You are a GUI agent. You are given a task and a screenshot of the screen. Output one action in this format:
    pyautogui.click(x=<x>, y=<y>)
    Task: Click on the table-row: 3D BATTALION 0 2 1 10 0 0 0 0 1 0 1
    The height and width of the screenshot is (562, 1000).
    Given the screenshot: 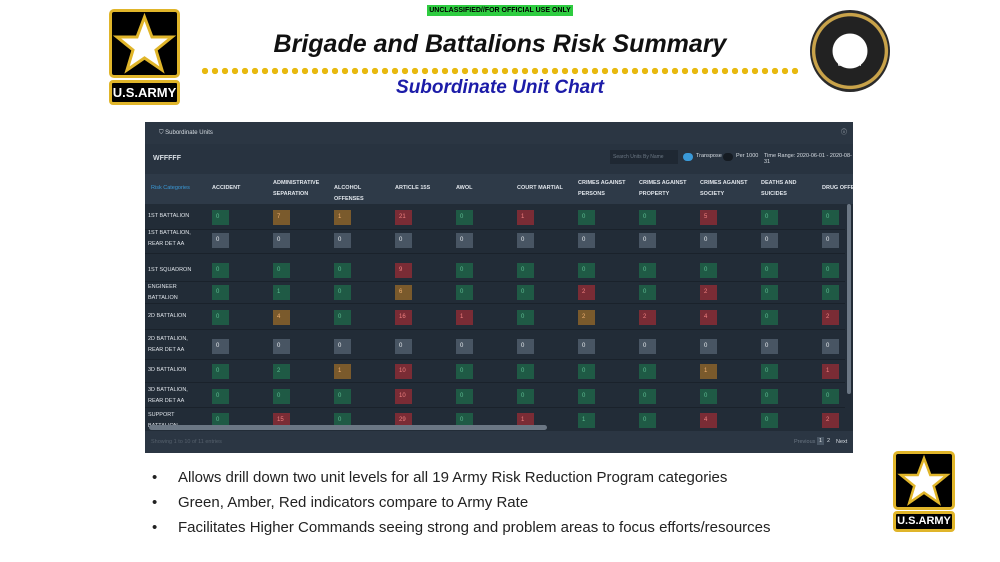 What is the action you would take?
    pyautogui.click(x=495, y=370)
    